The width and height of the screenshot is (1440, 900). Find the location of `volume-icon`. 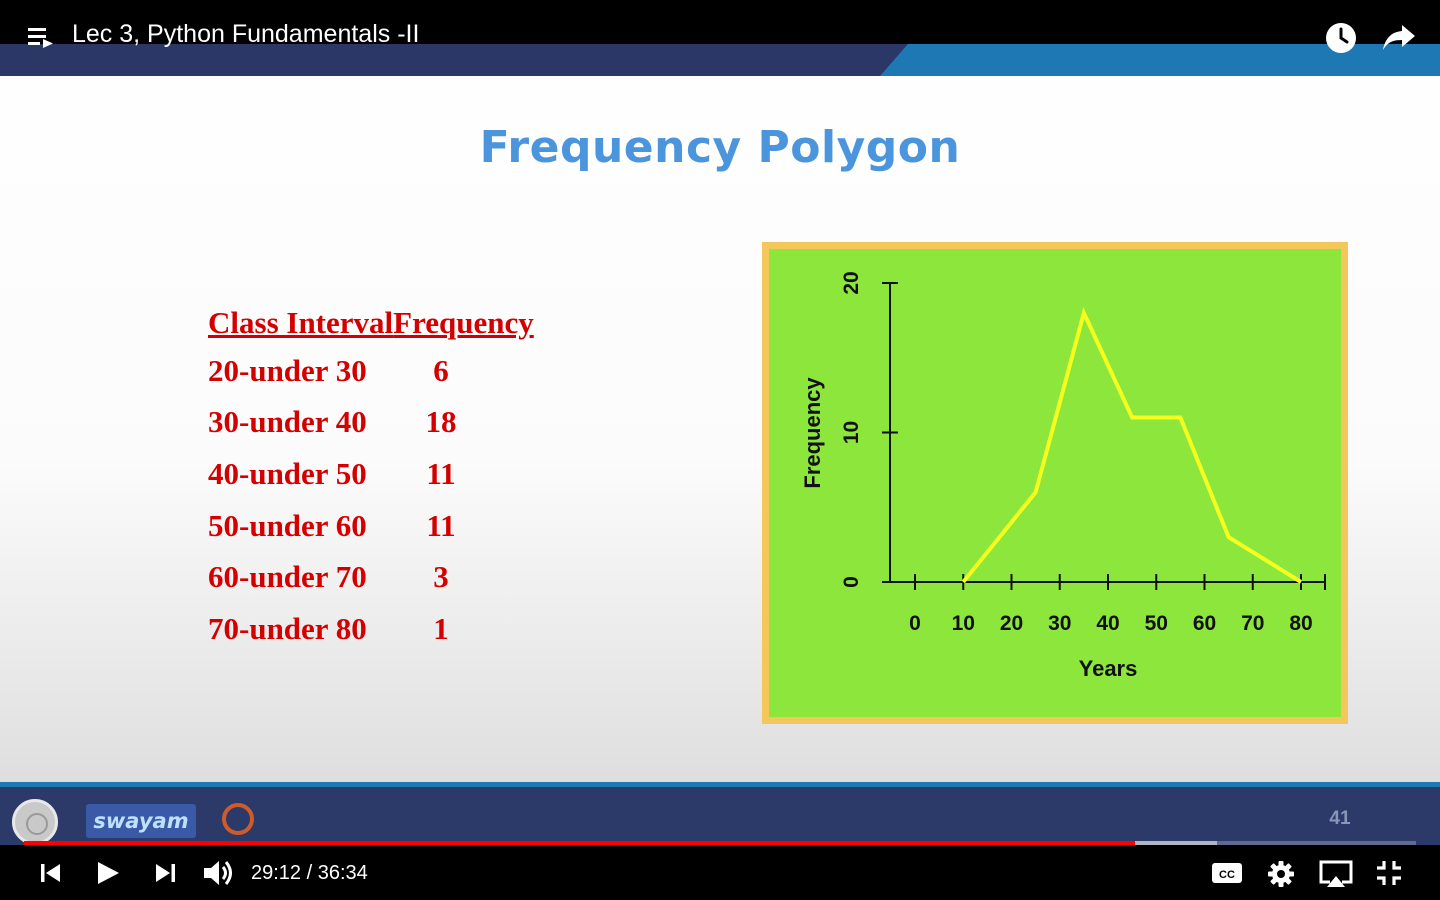

volume-icon is located at coordinates (219, 873).